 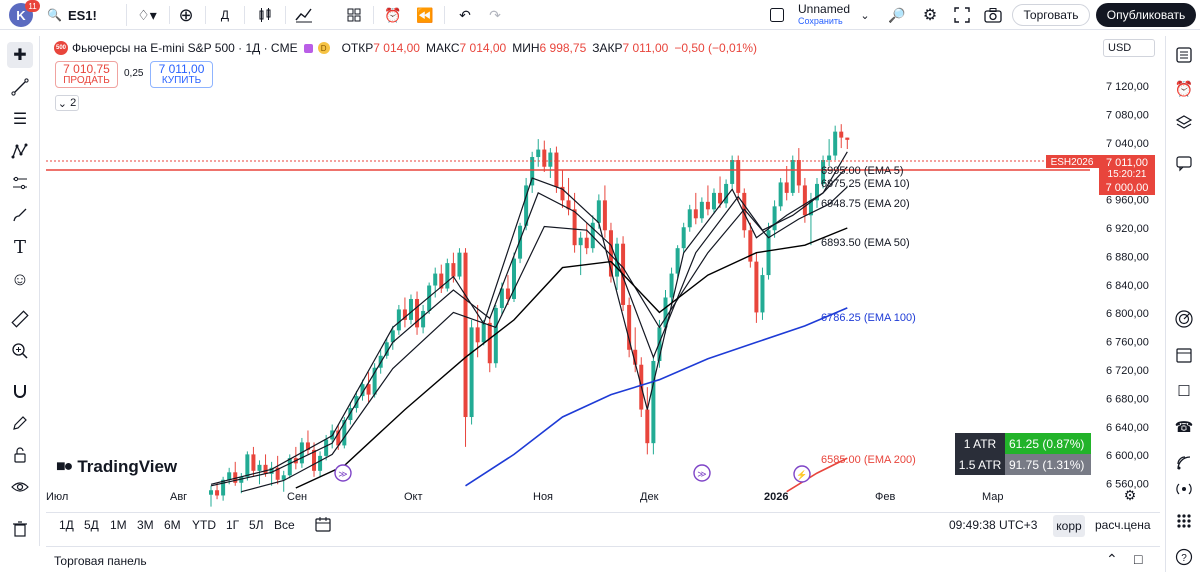 What do you see at coordinates (885, 497) in the screenshot?
I see `time-tick-label: Фев` at bounding box center [885, 497].